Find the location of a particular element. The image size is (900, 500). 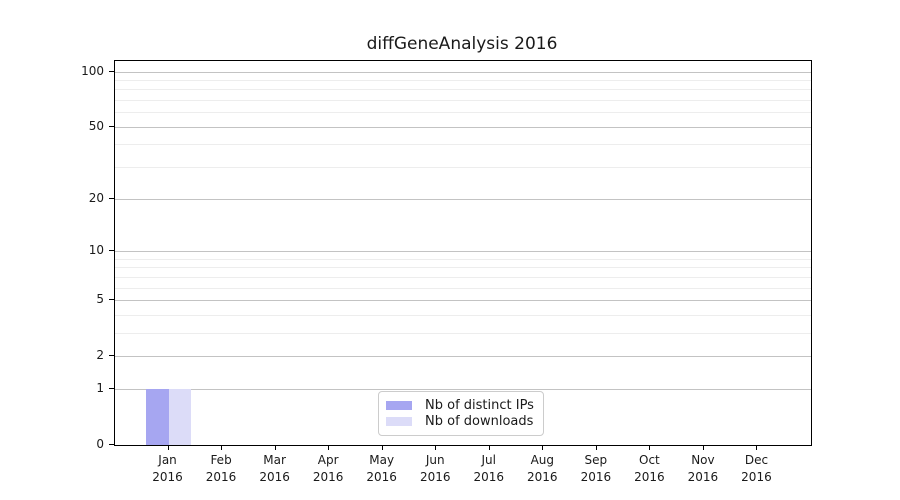

y-tick-label: 10 is located at coordinates (96, 249).